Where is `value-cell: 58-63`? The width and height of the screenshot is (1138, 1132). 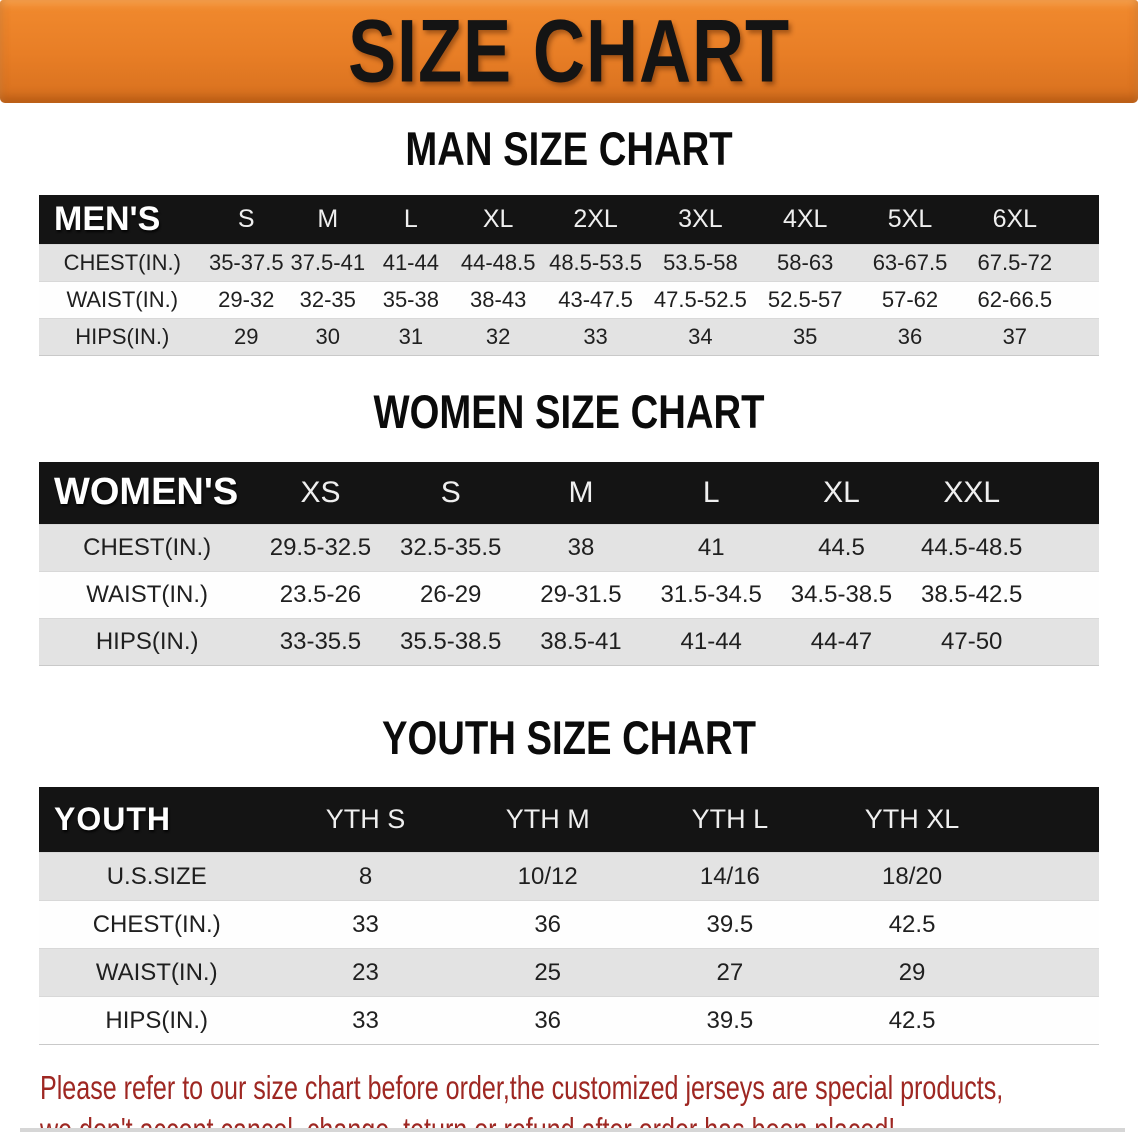
value-cell: 58-63 is located at coordinates (805, 262).